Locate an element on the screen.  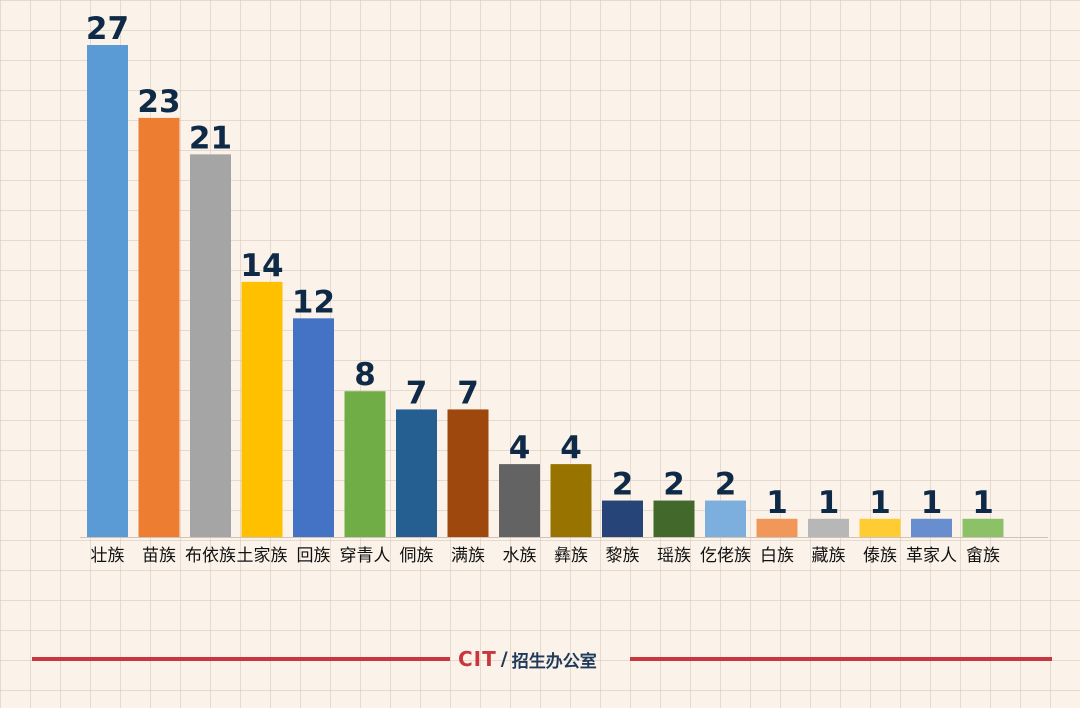
bar-value-label-13: 1 is located at coordinates (777, 503).